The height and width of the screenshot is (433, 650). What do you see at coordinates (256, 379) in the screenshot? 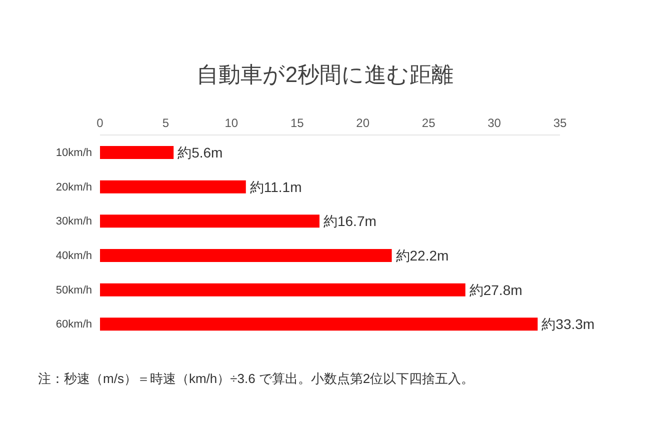
I see `text: 注：秒速（m/s）＝時速（km/h）÷3.6 で算出。小数点第2位以下四捨五入。` at bounding box center [256, 379].